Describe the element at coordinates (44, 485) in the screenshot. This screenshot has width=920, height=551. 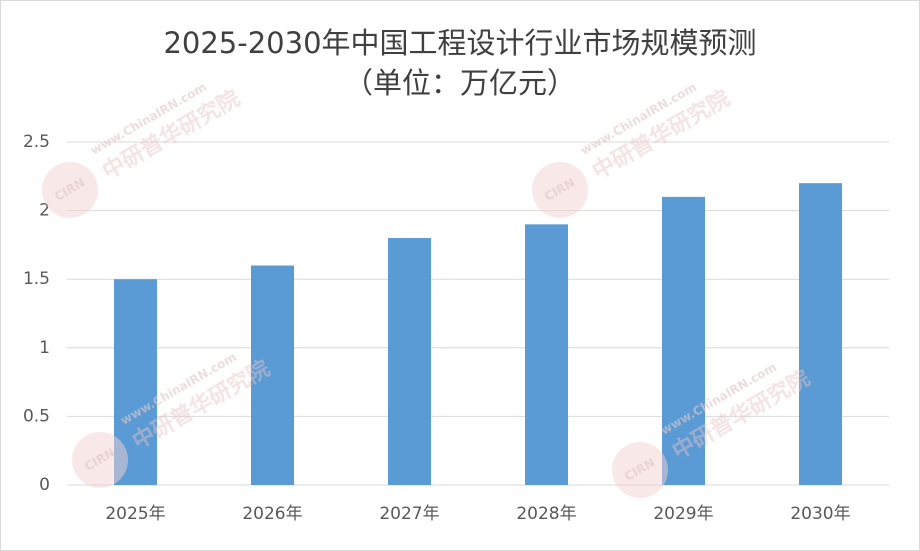
I see `y-tick-label: 0` at that location.